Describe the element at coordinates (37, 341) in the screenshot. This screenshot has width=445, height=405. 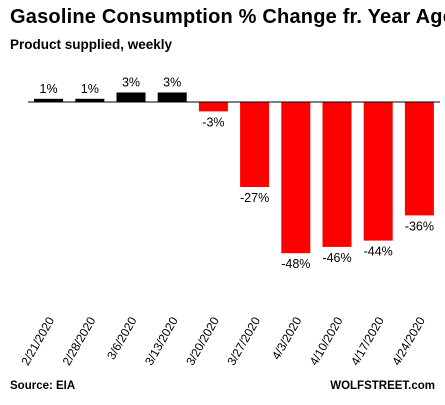
I see `x-tick-label: 2/21/2020` at that location.